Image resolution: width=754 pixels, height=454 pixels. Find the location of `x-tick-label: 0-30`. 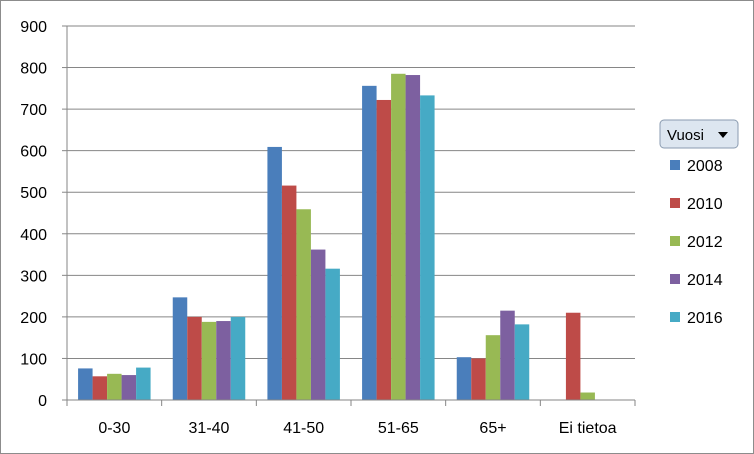

x-tick-label: 0-30 is located at coordinates (114, 428).